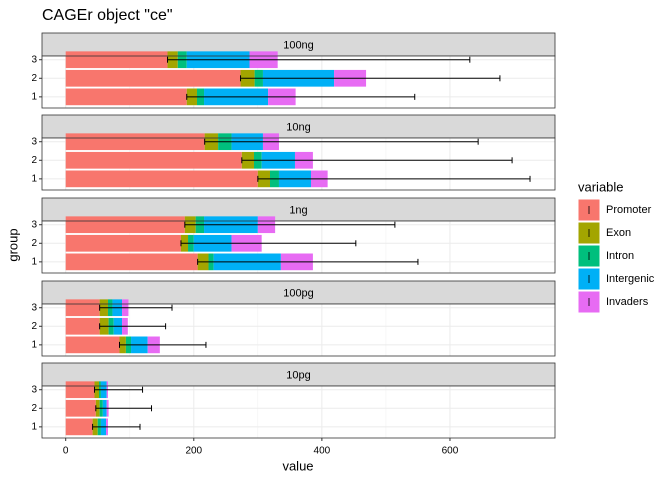  I want to click on panel-background, so click(298, 412).